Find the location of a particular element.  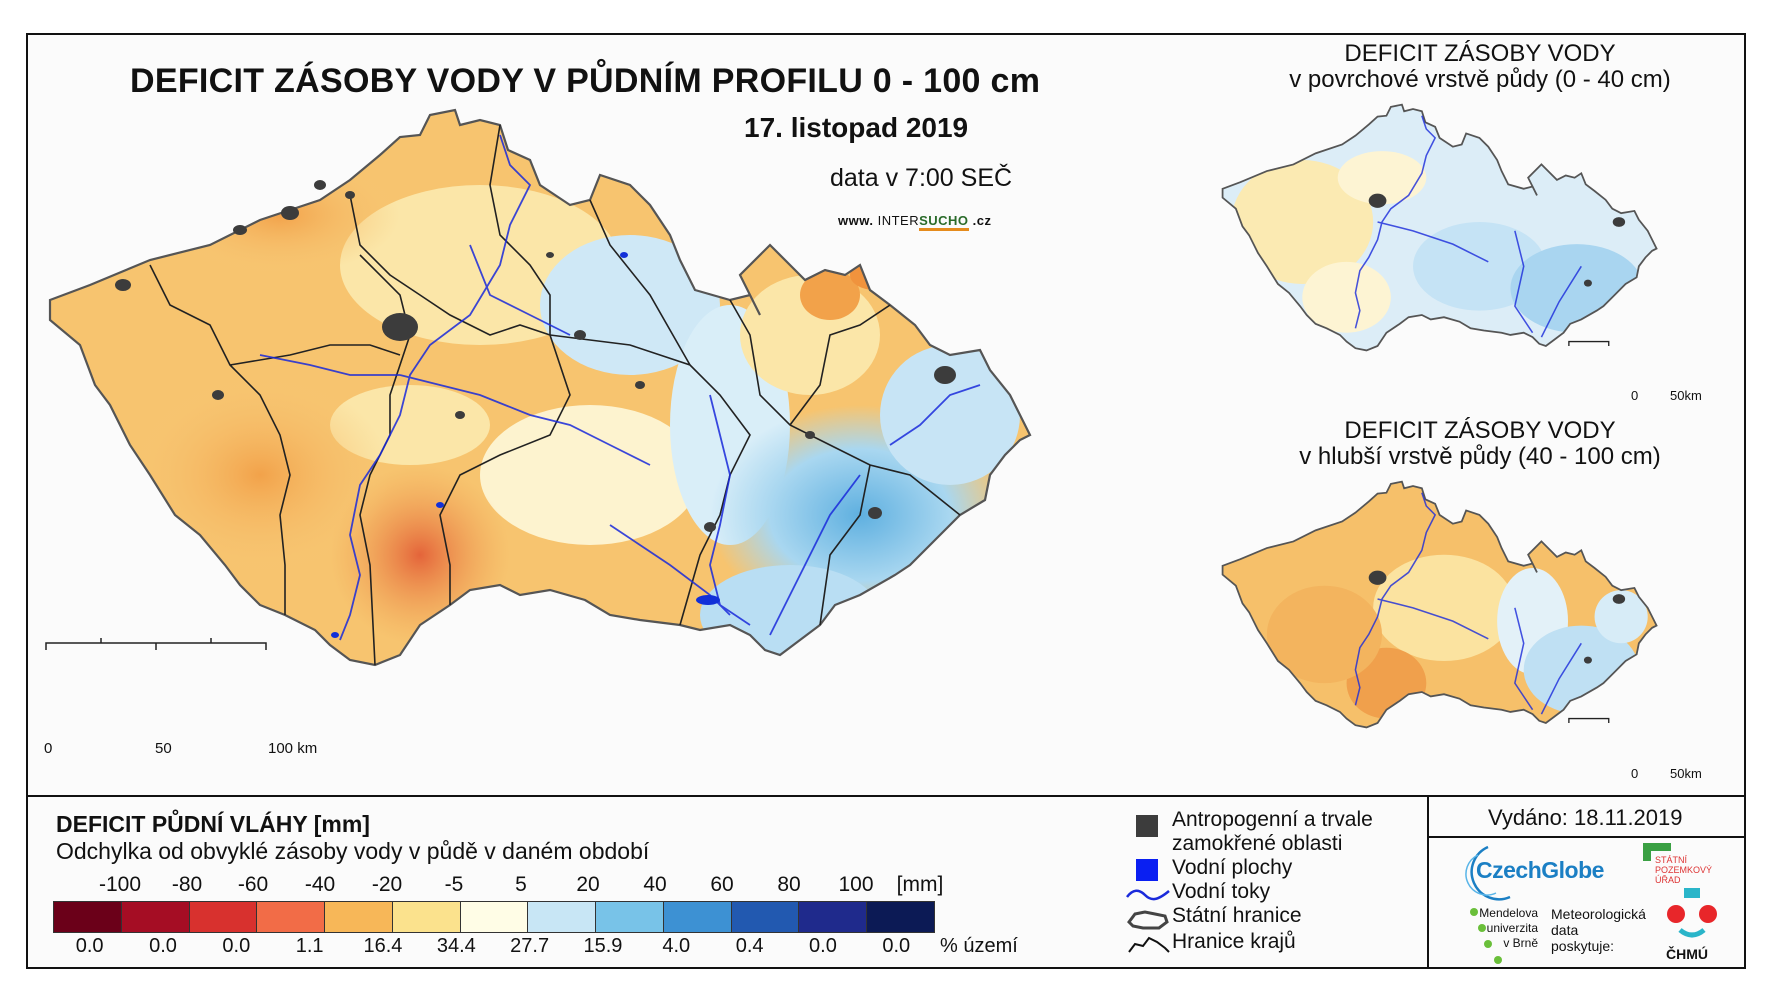

main-scale-label-50: 50 is located at coordinates (163, 748).